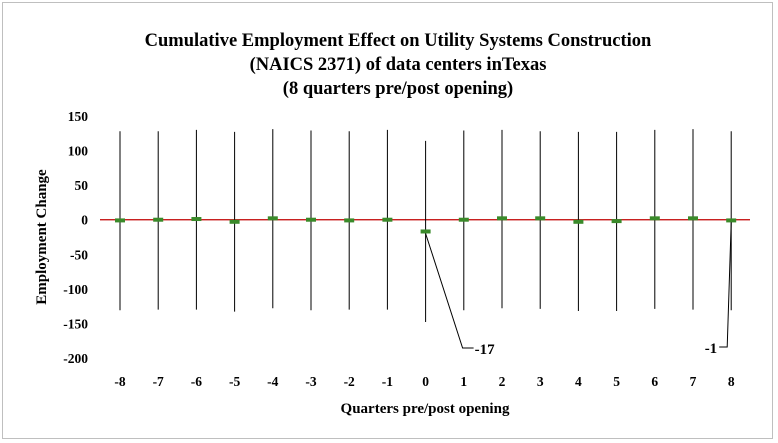 The width and height of the screenshot is (778, 443). Describe the element at coordinates (84, 220) in the screenshot. I see `y-tick-label: 0` at that location.